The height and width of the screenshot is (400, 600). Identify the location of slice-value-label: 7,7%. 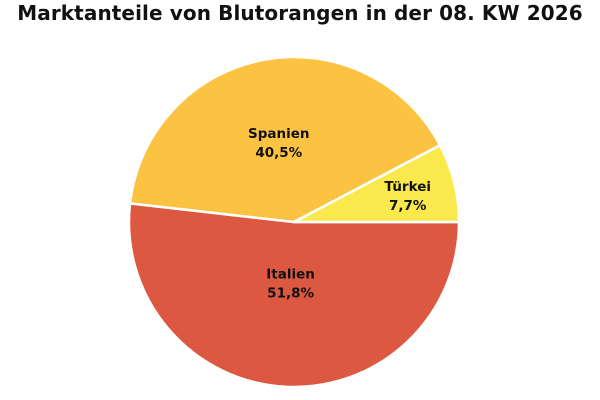
(408, 206).